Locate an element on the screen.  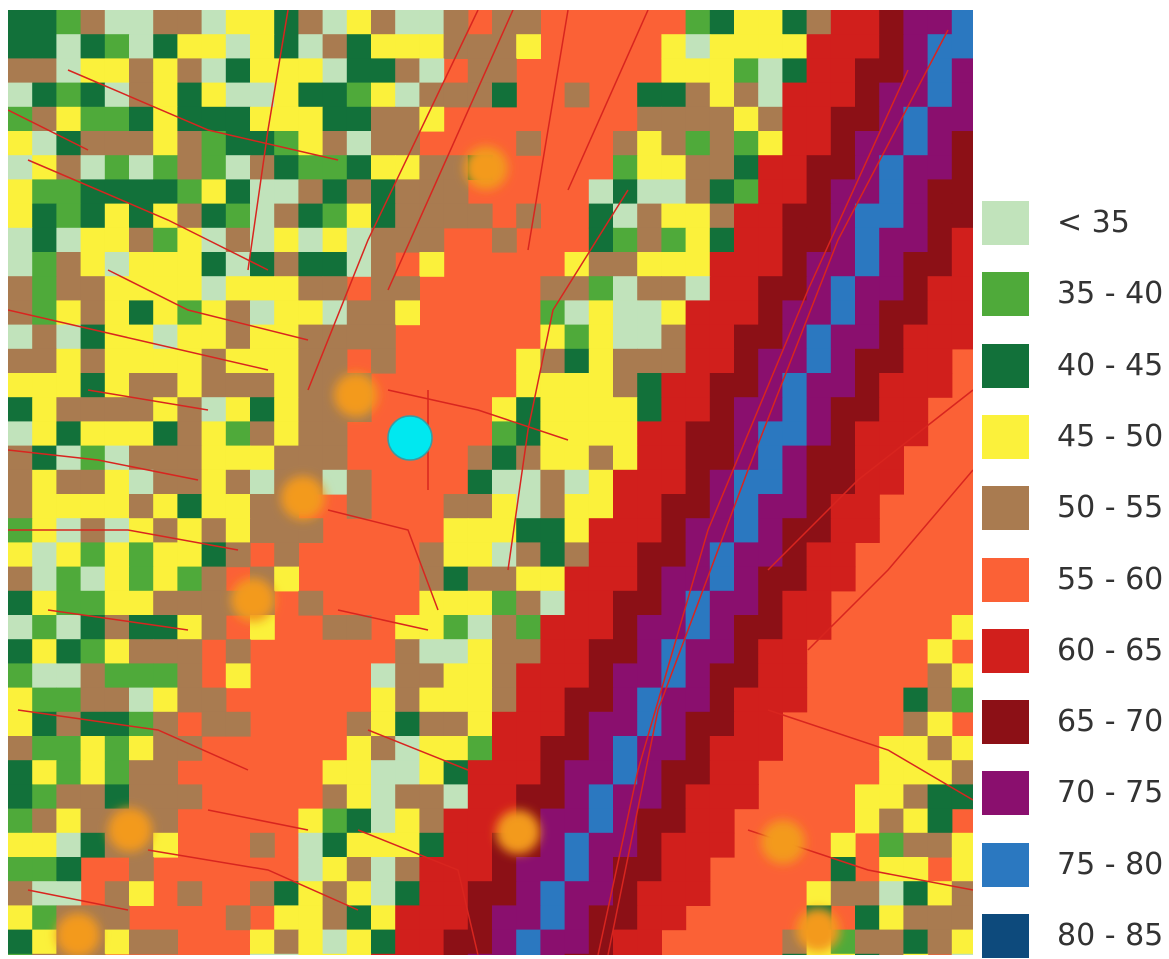
noise-source is located at coordinates (783, 842).